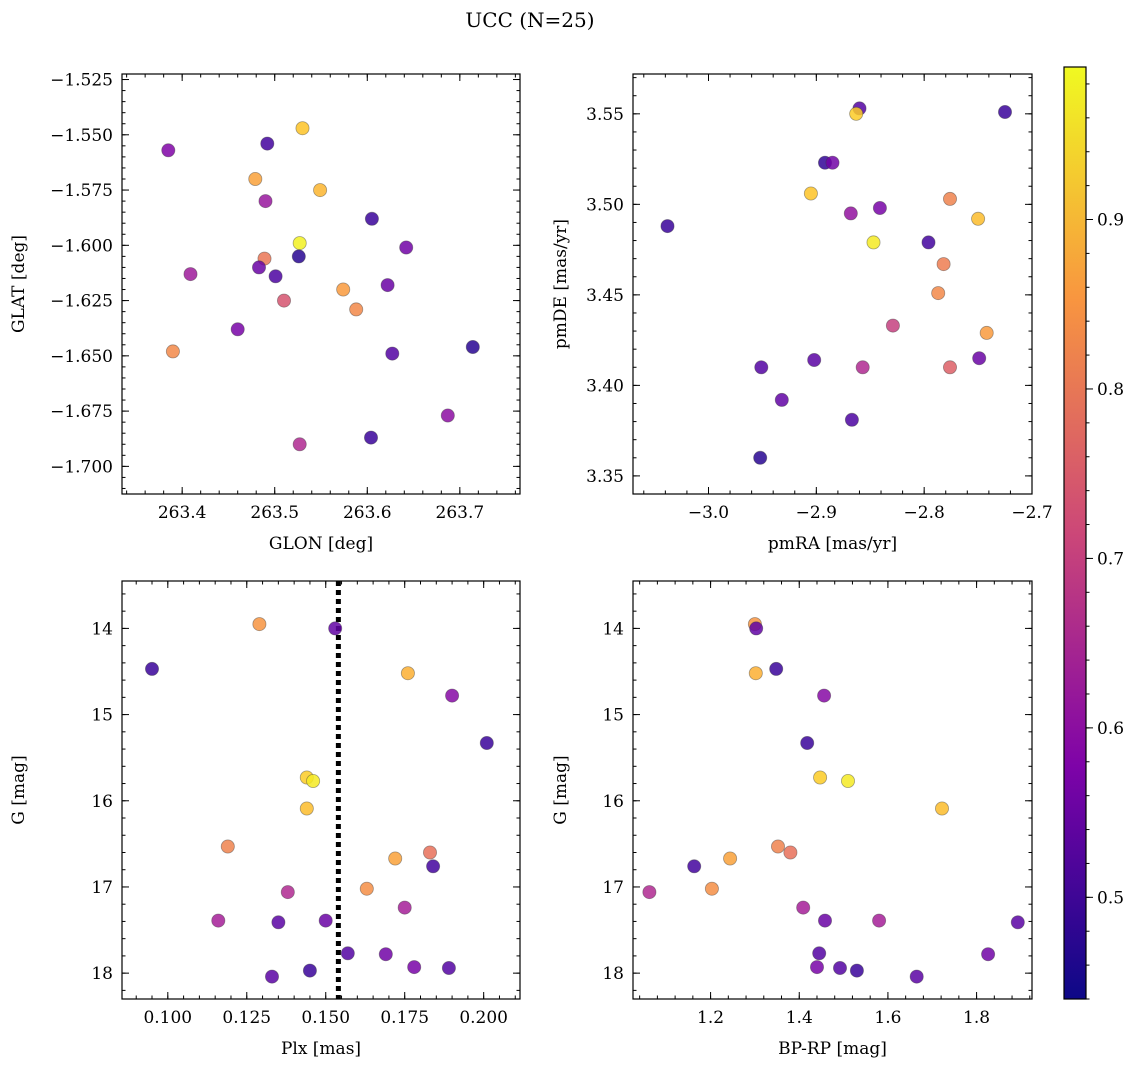 This screenshot has width=1136, height=1067. What do you see at coordinates (605, 477) in the screenshot?
I see `y-tick-label: 3.35` at bounding box center [605, 477].